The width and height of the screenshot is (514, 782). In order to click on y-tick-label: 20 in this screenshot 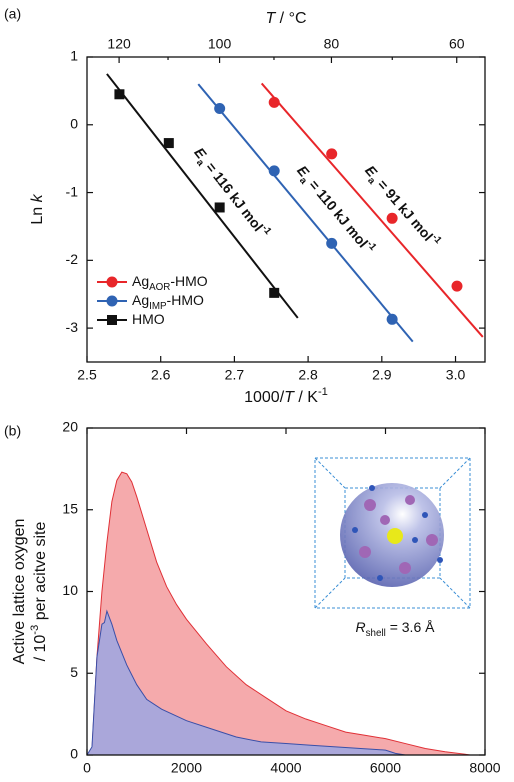, I will do `click(70, 427)`.